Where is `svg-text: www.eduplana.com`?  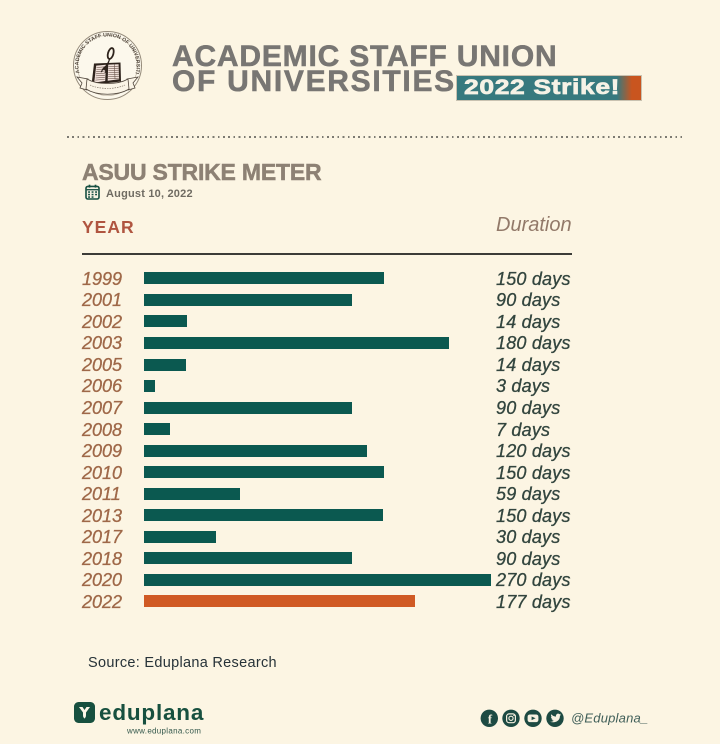 svg-text: www.eduplana.com is located at coordinates (163, 731).